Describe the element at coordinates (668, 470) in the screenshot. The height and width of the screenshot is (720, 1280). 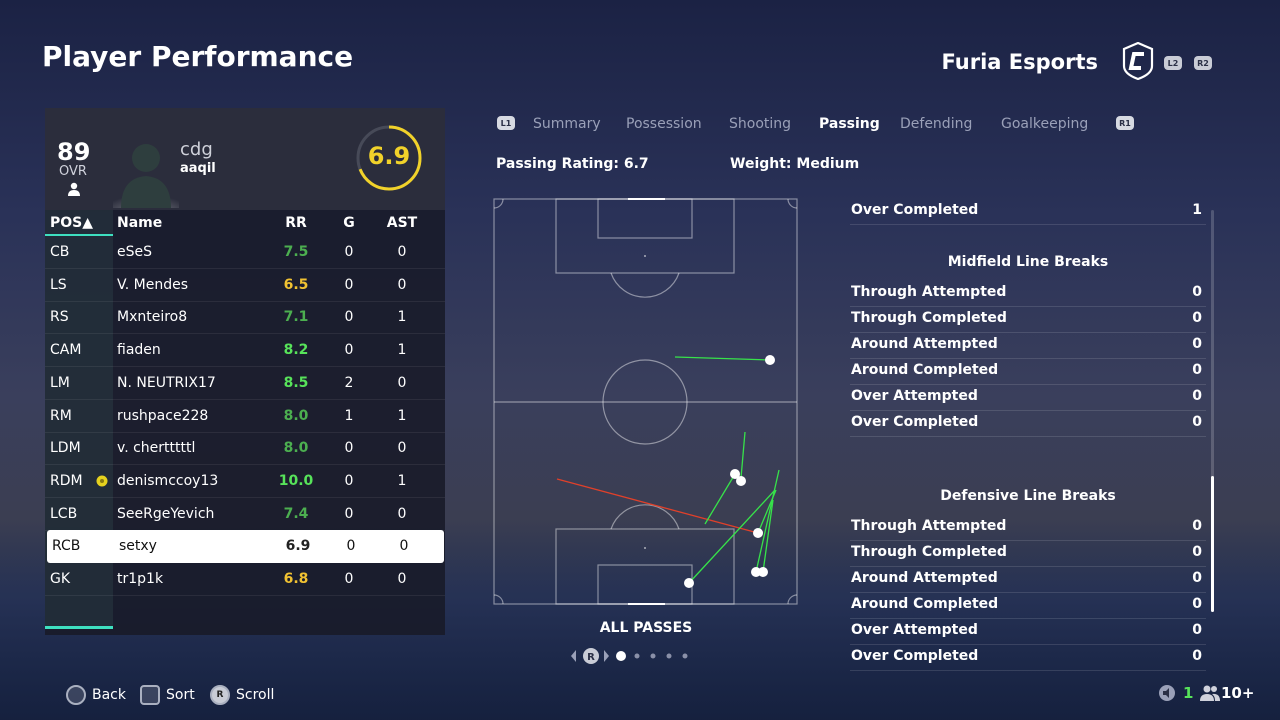
I see `pass-lines` at that location.